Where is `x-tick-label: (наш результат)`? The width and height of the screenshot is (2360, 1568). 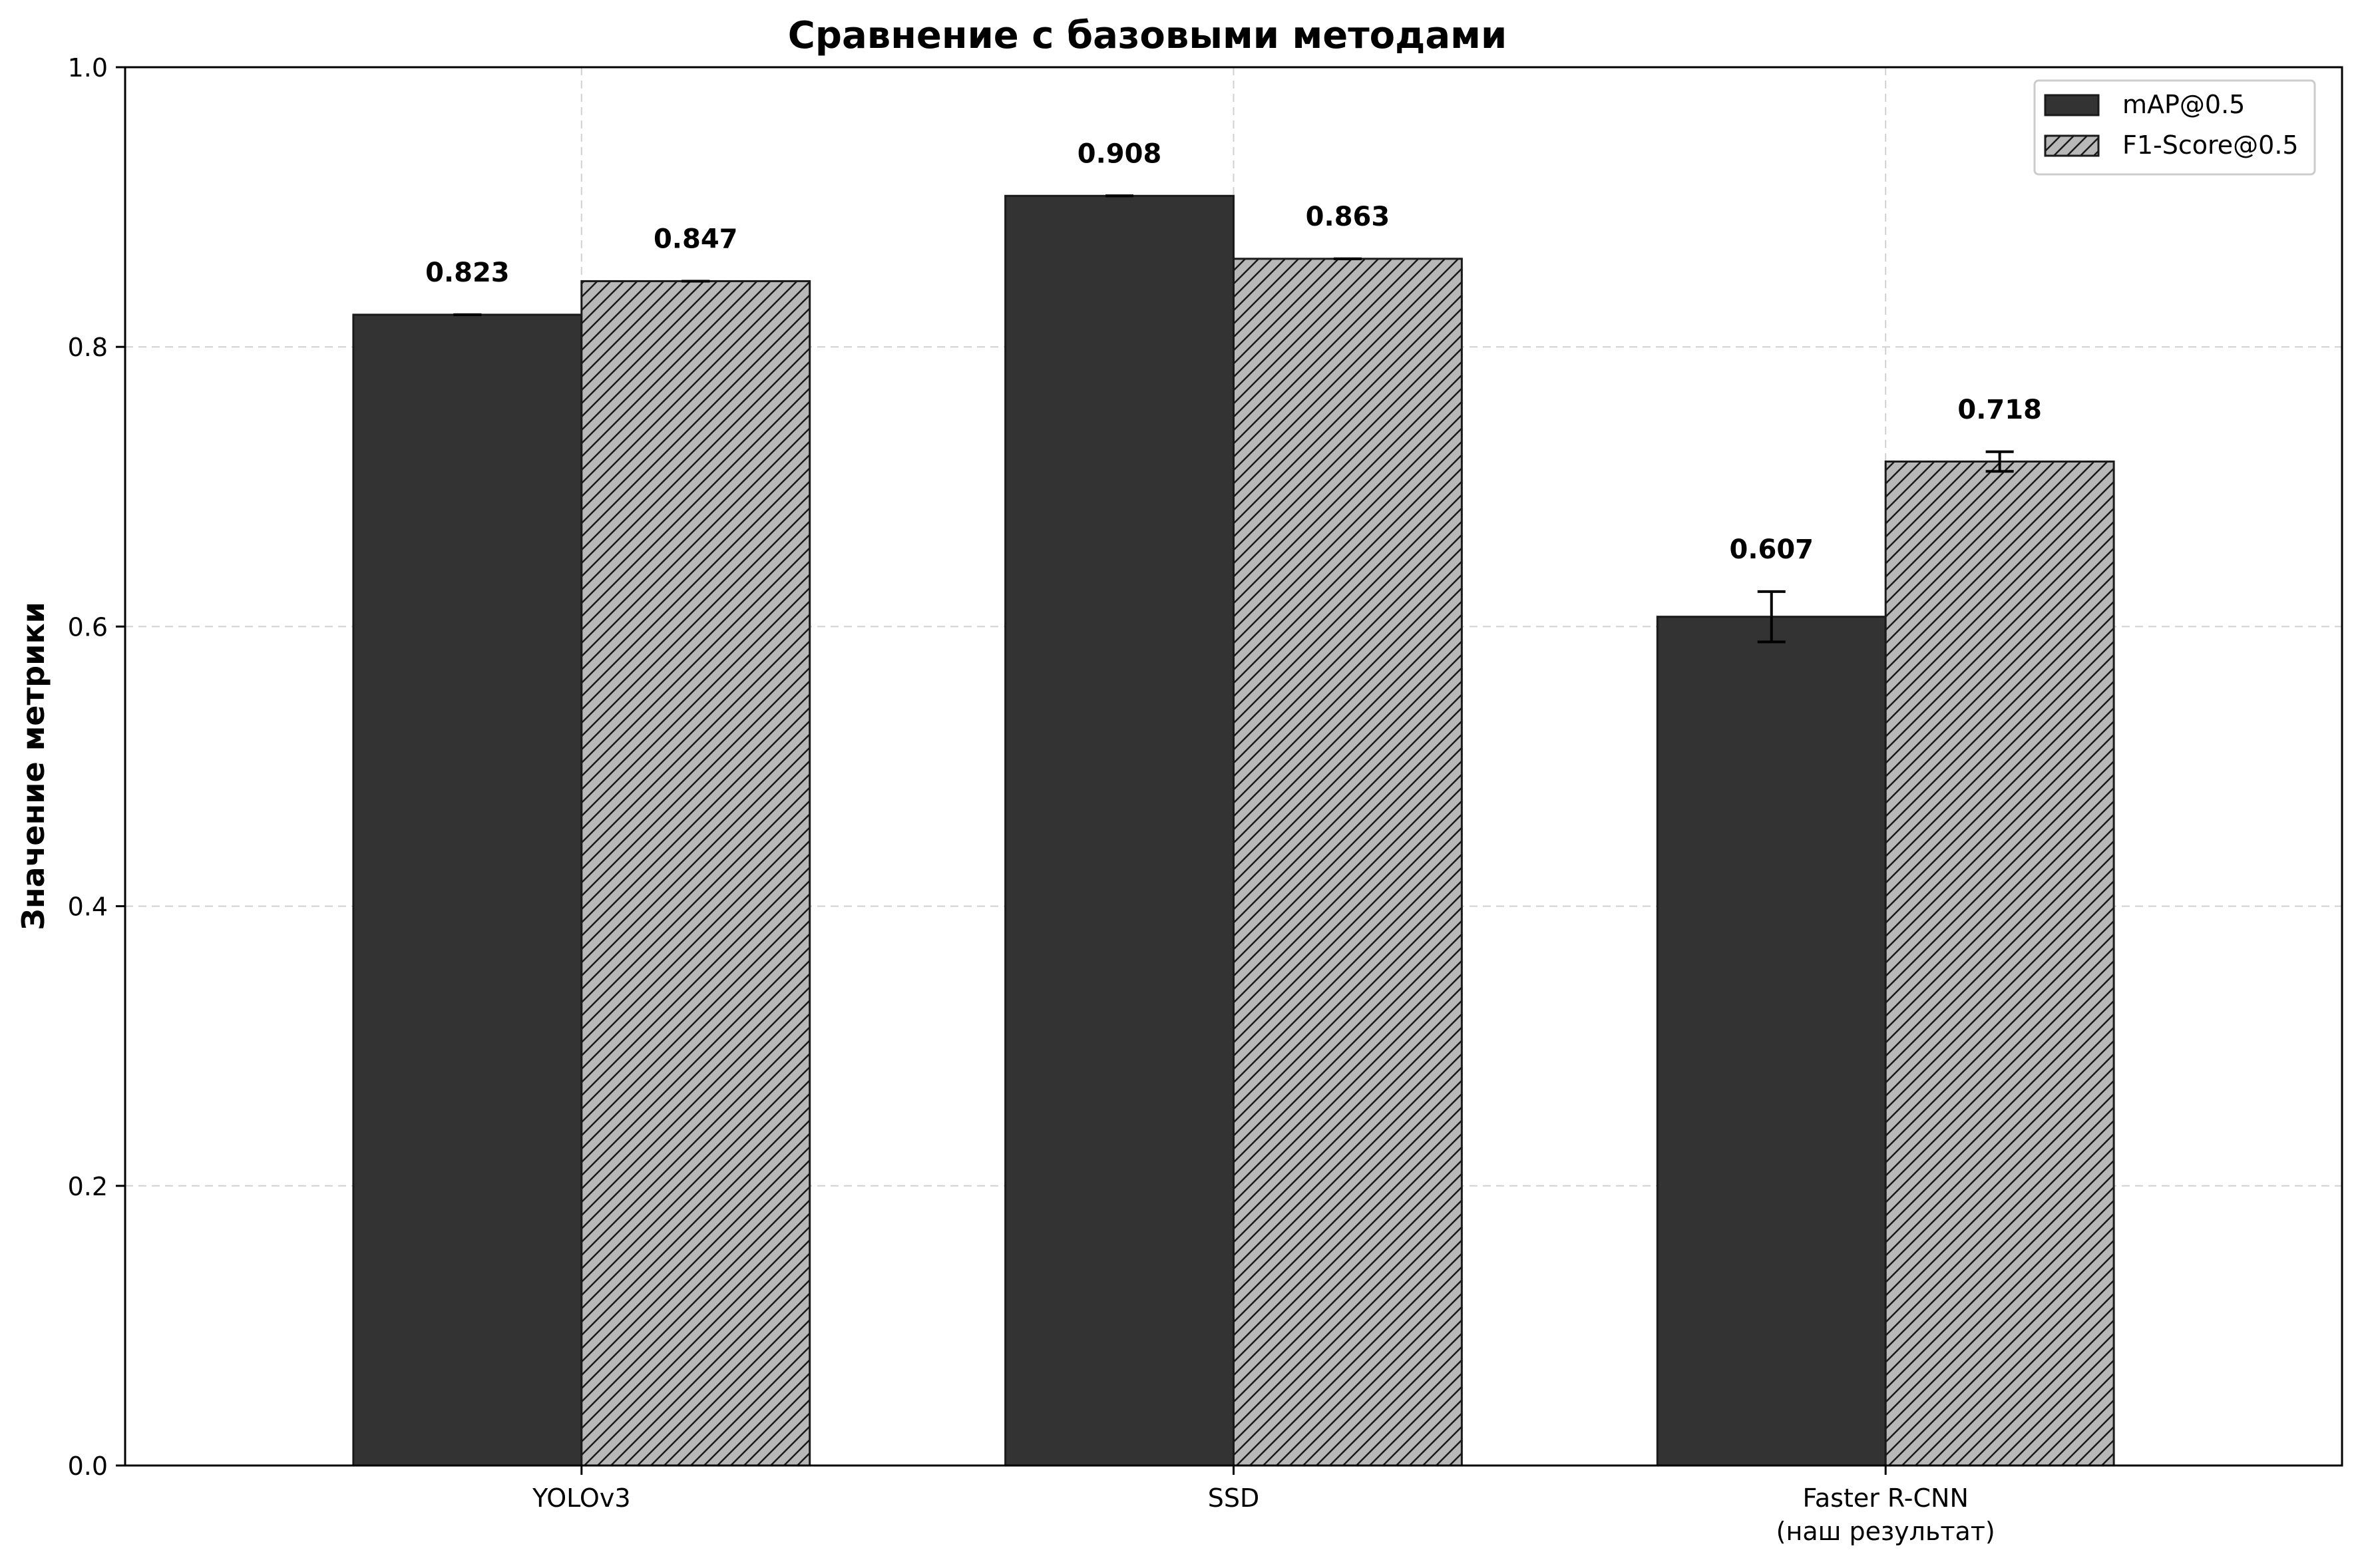
x-tick-label: (наш результат) is located at coordinates (1885, 1531).